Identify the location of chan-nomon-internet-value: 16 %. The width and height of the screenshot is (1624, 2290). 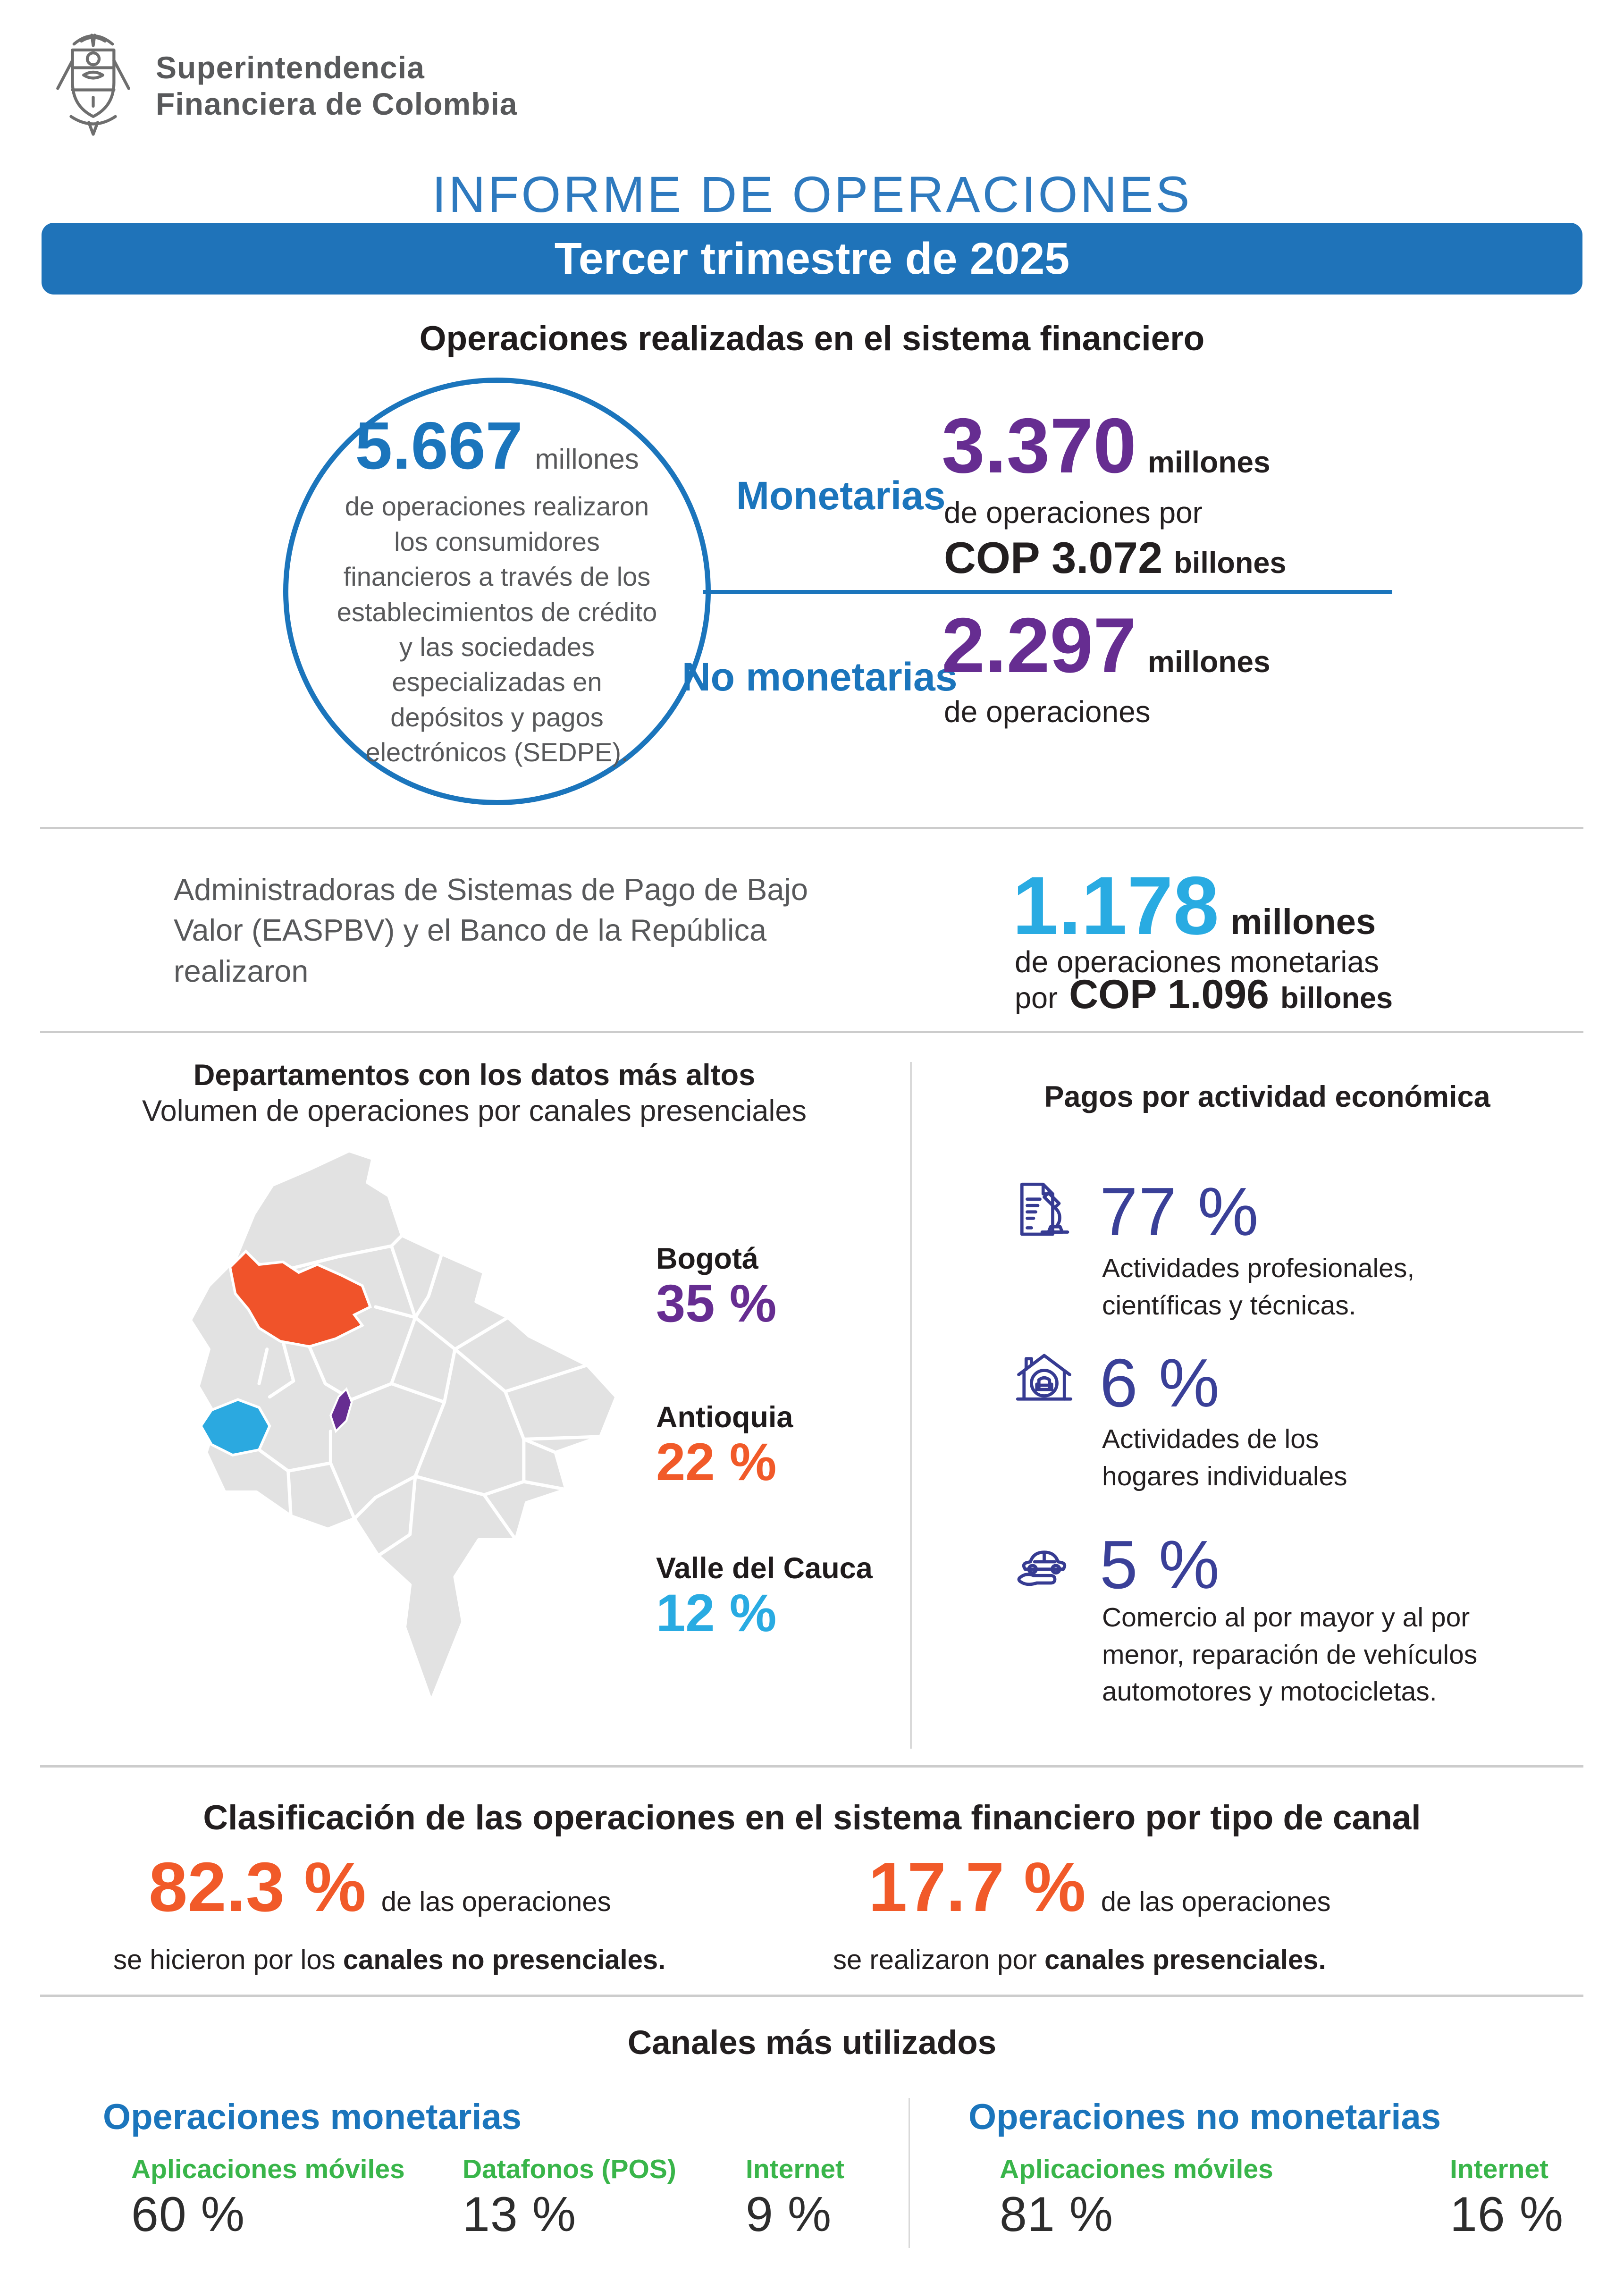
(1507, 2214).